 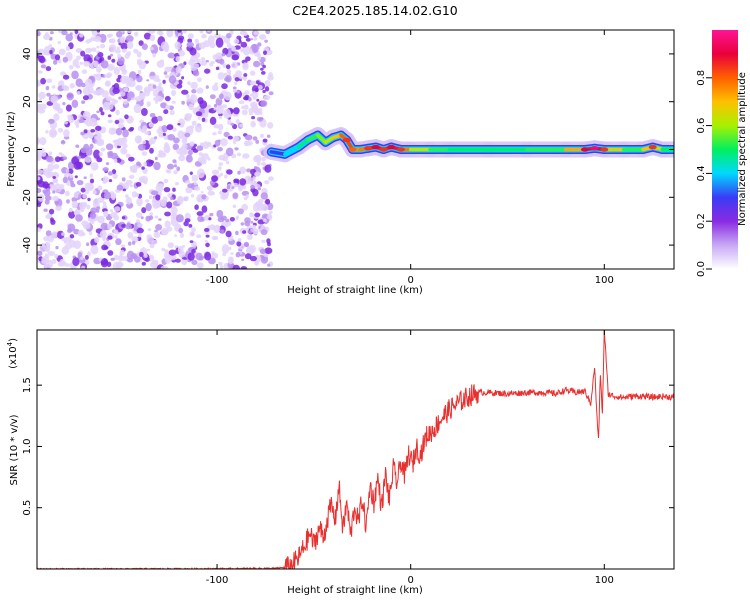 What do you see at coordinates (27, 149) in the screenshot?
I see `spectrogram-y-tick-label: 0` at bounding box center [27, 149].